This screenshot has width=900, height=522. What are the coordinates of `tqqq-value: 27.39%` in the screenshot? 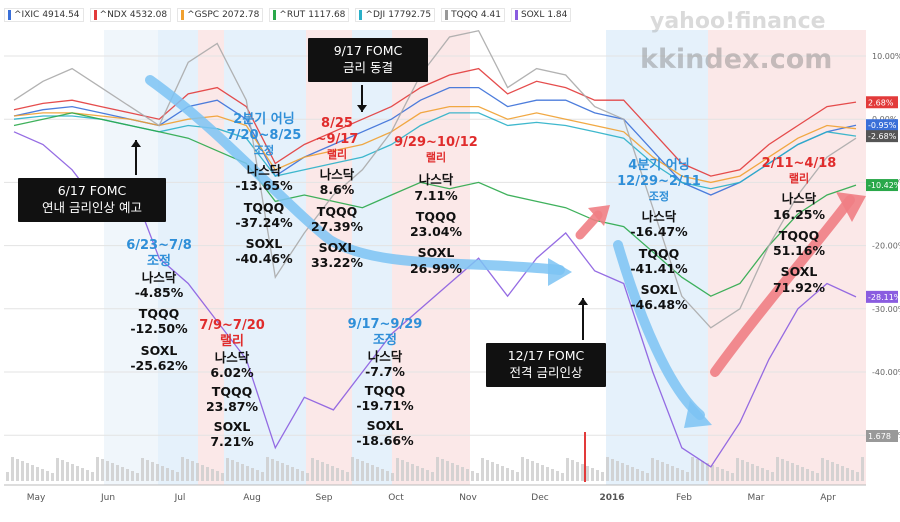 It's located at (337, 226).